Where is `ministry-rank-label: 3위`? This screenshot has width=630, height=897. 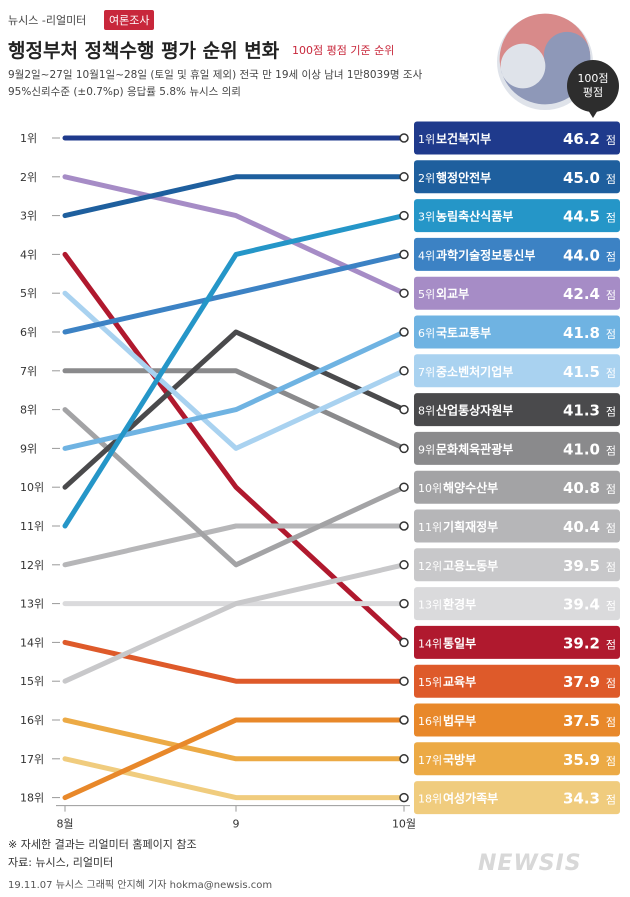
ministry-rank-label: 3위 is located at coordinates (426, 217).